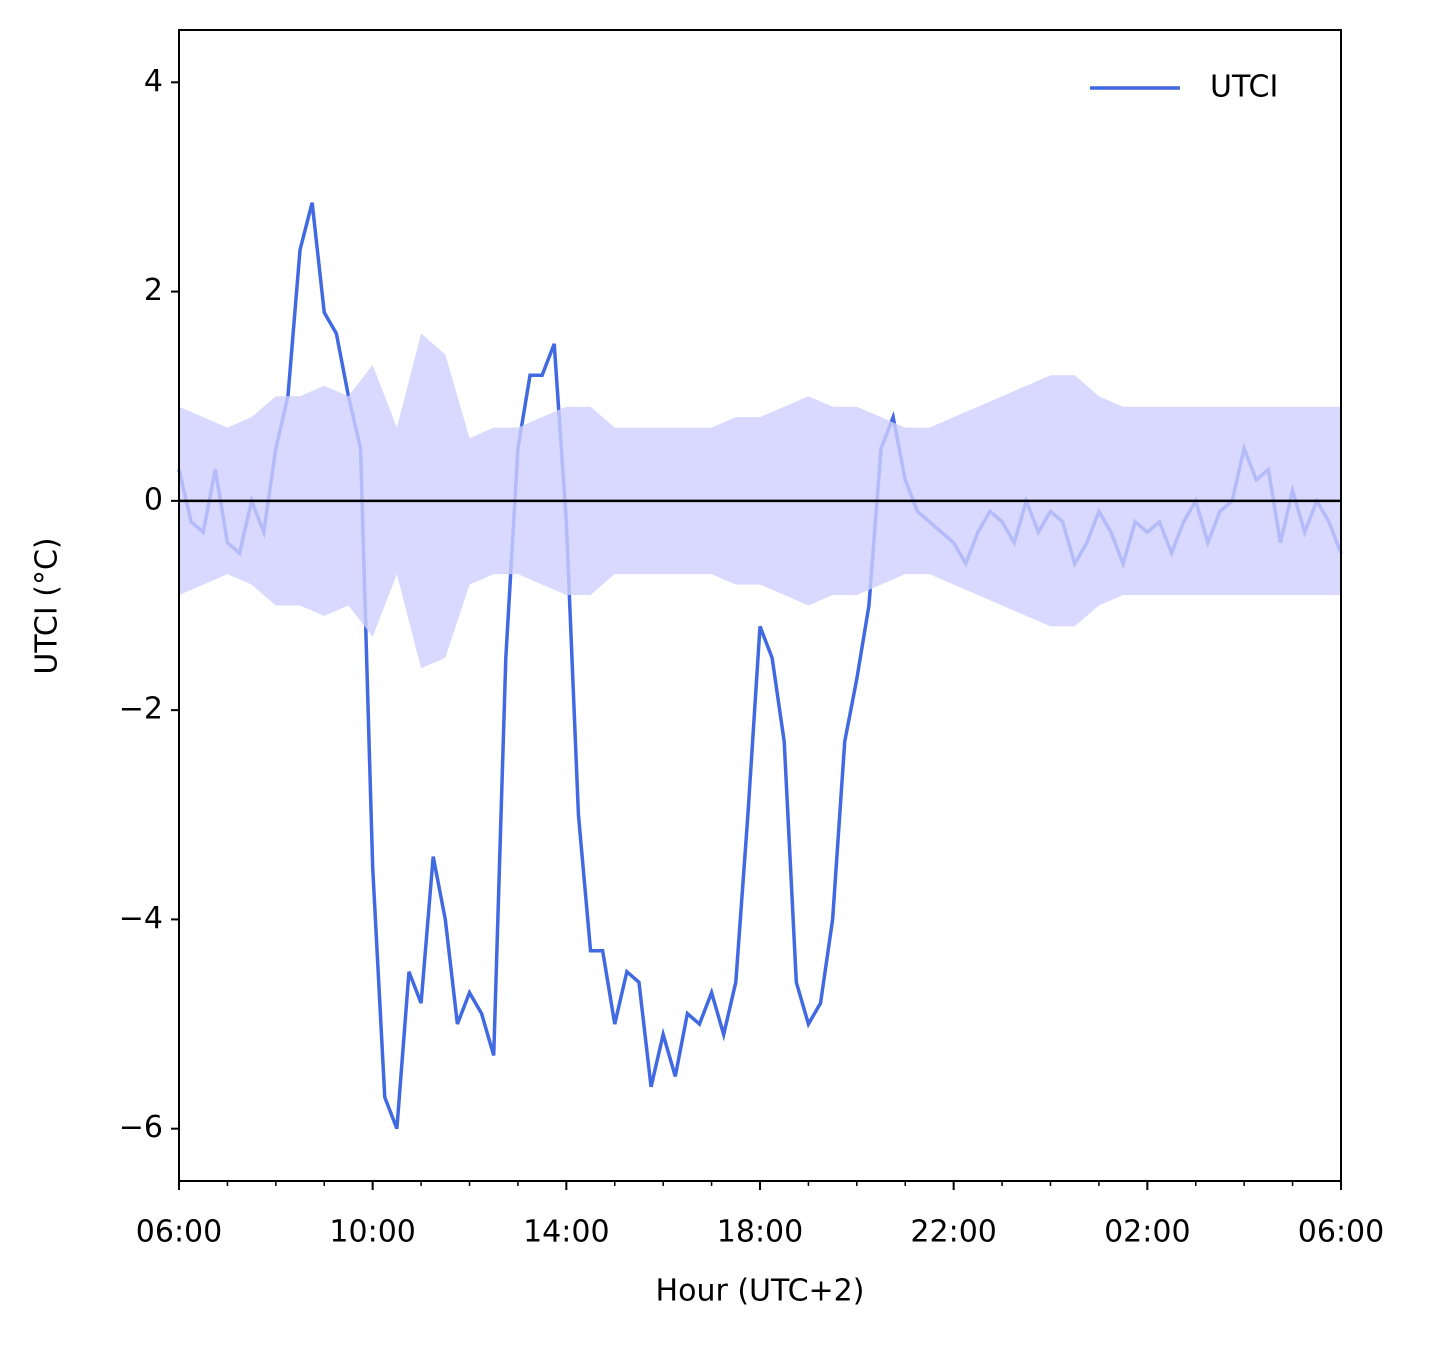 The image size is (1431, 1348). What do you see at coordinates (141, 918) in the screenshot?
I see `y-tick-label: −4` at bounding box center [141, 918].